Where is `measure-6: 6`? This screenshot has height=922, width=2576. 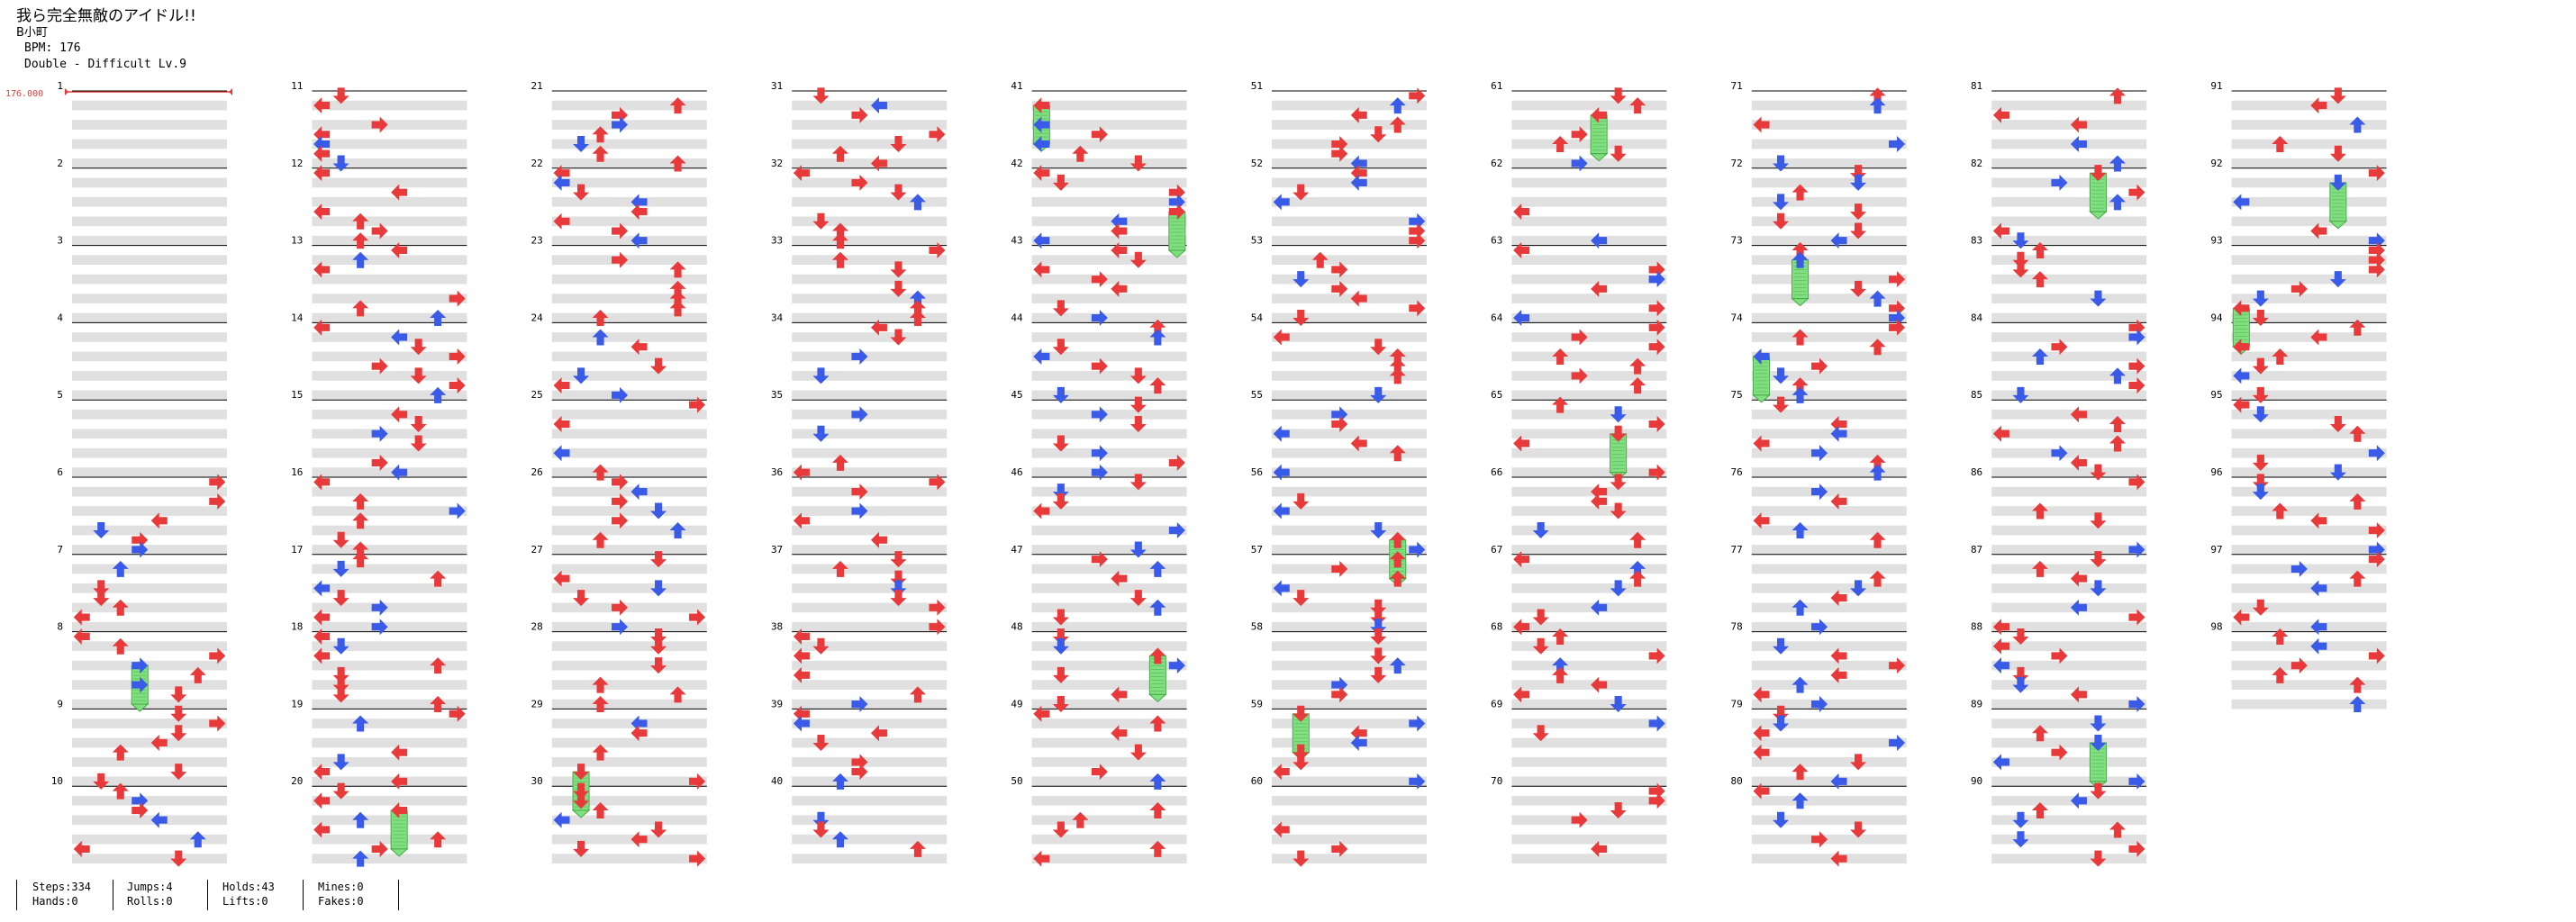
measure-6: 6 is located at coordinates (142, 511).